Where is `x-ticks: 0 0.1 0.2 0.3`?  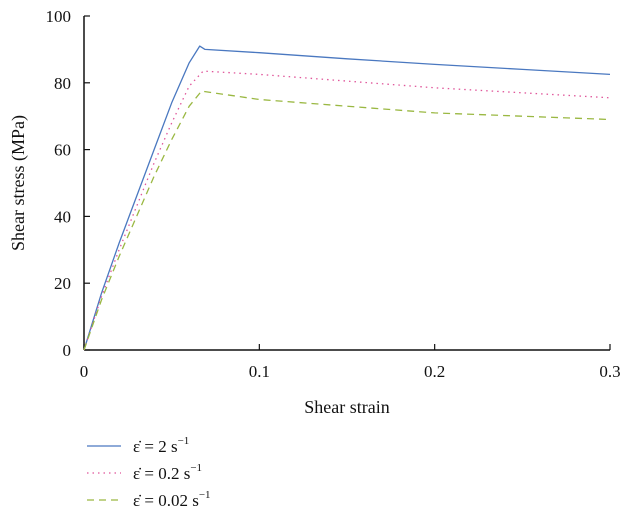 x-ticks: 0 0.1 0.2 0.3 is located at coordinates (350, 362).